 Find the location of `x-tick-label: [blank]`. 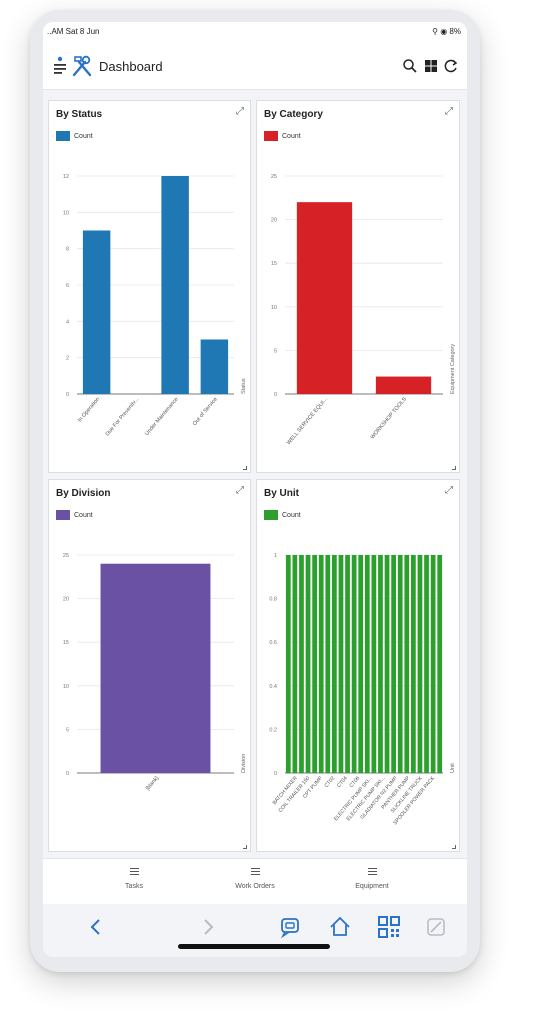

x-tick-label: [blank] is located at coordinates (152, 783).